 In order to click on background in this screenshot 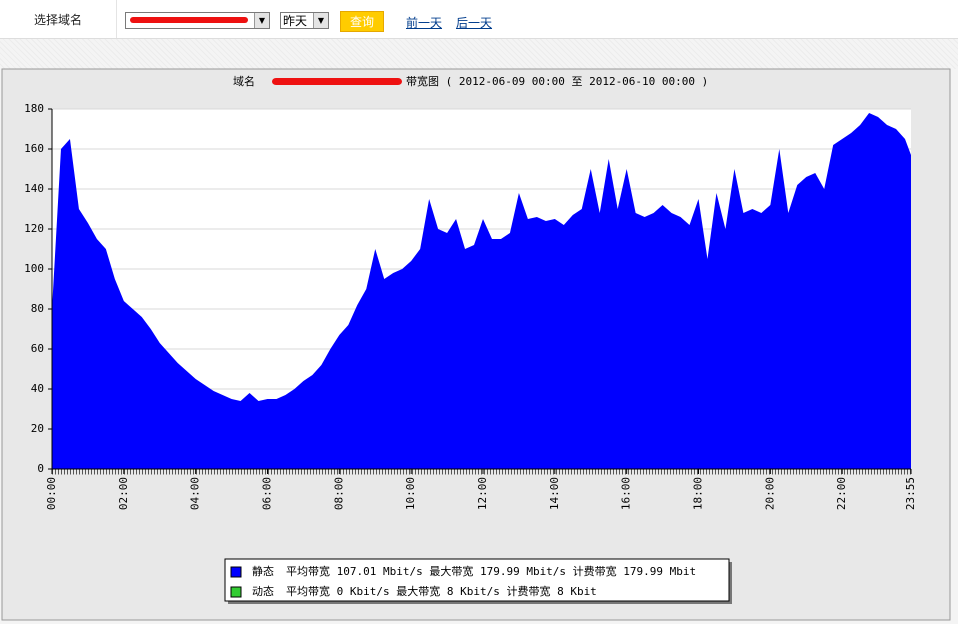, I will do `click(479, 54)`.